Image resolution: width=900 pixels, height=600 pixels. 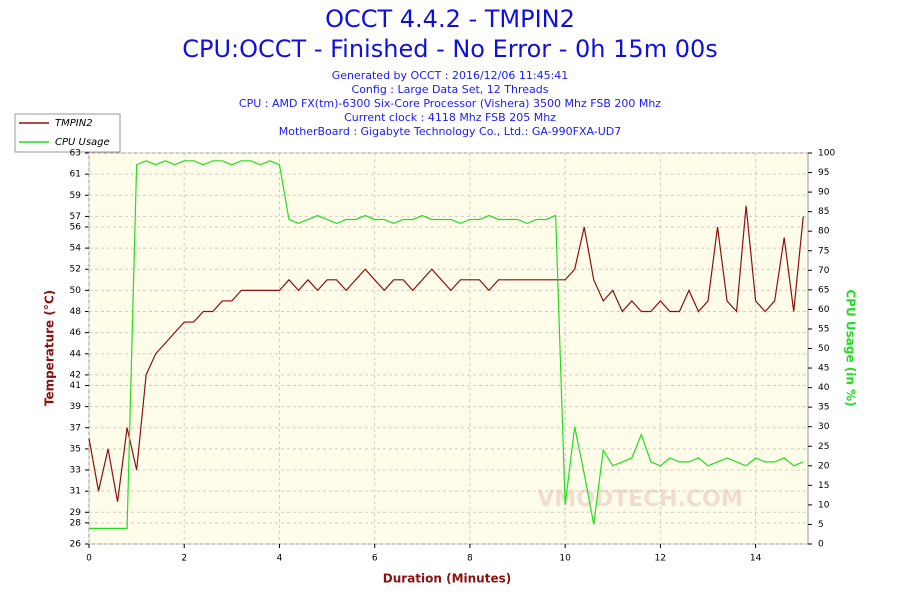 What do you see at coordinates (823, 408) in the screenshot?
I see `y2-tick-label: 35` at bounding box center [823, 408].